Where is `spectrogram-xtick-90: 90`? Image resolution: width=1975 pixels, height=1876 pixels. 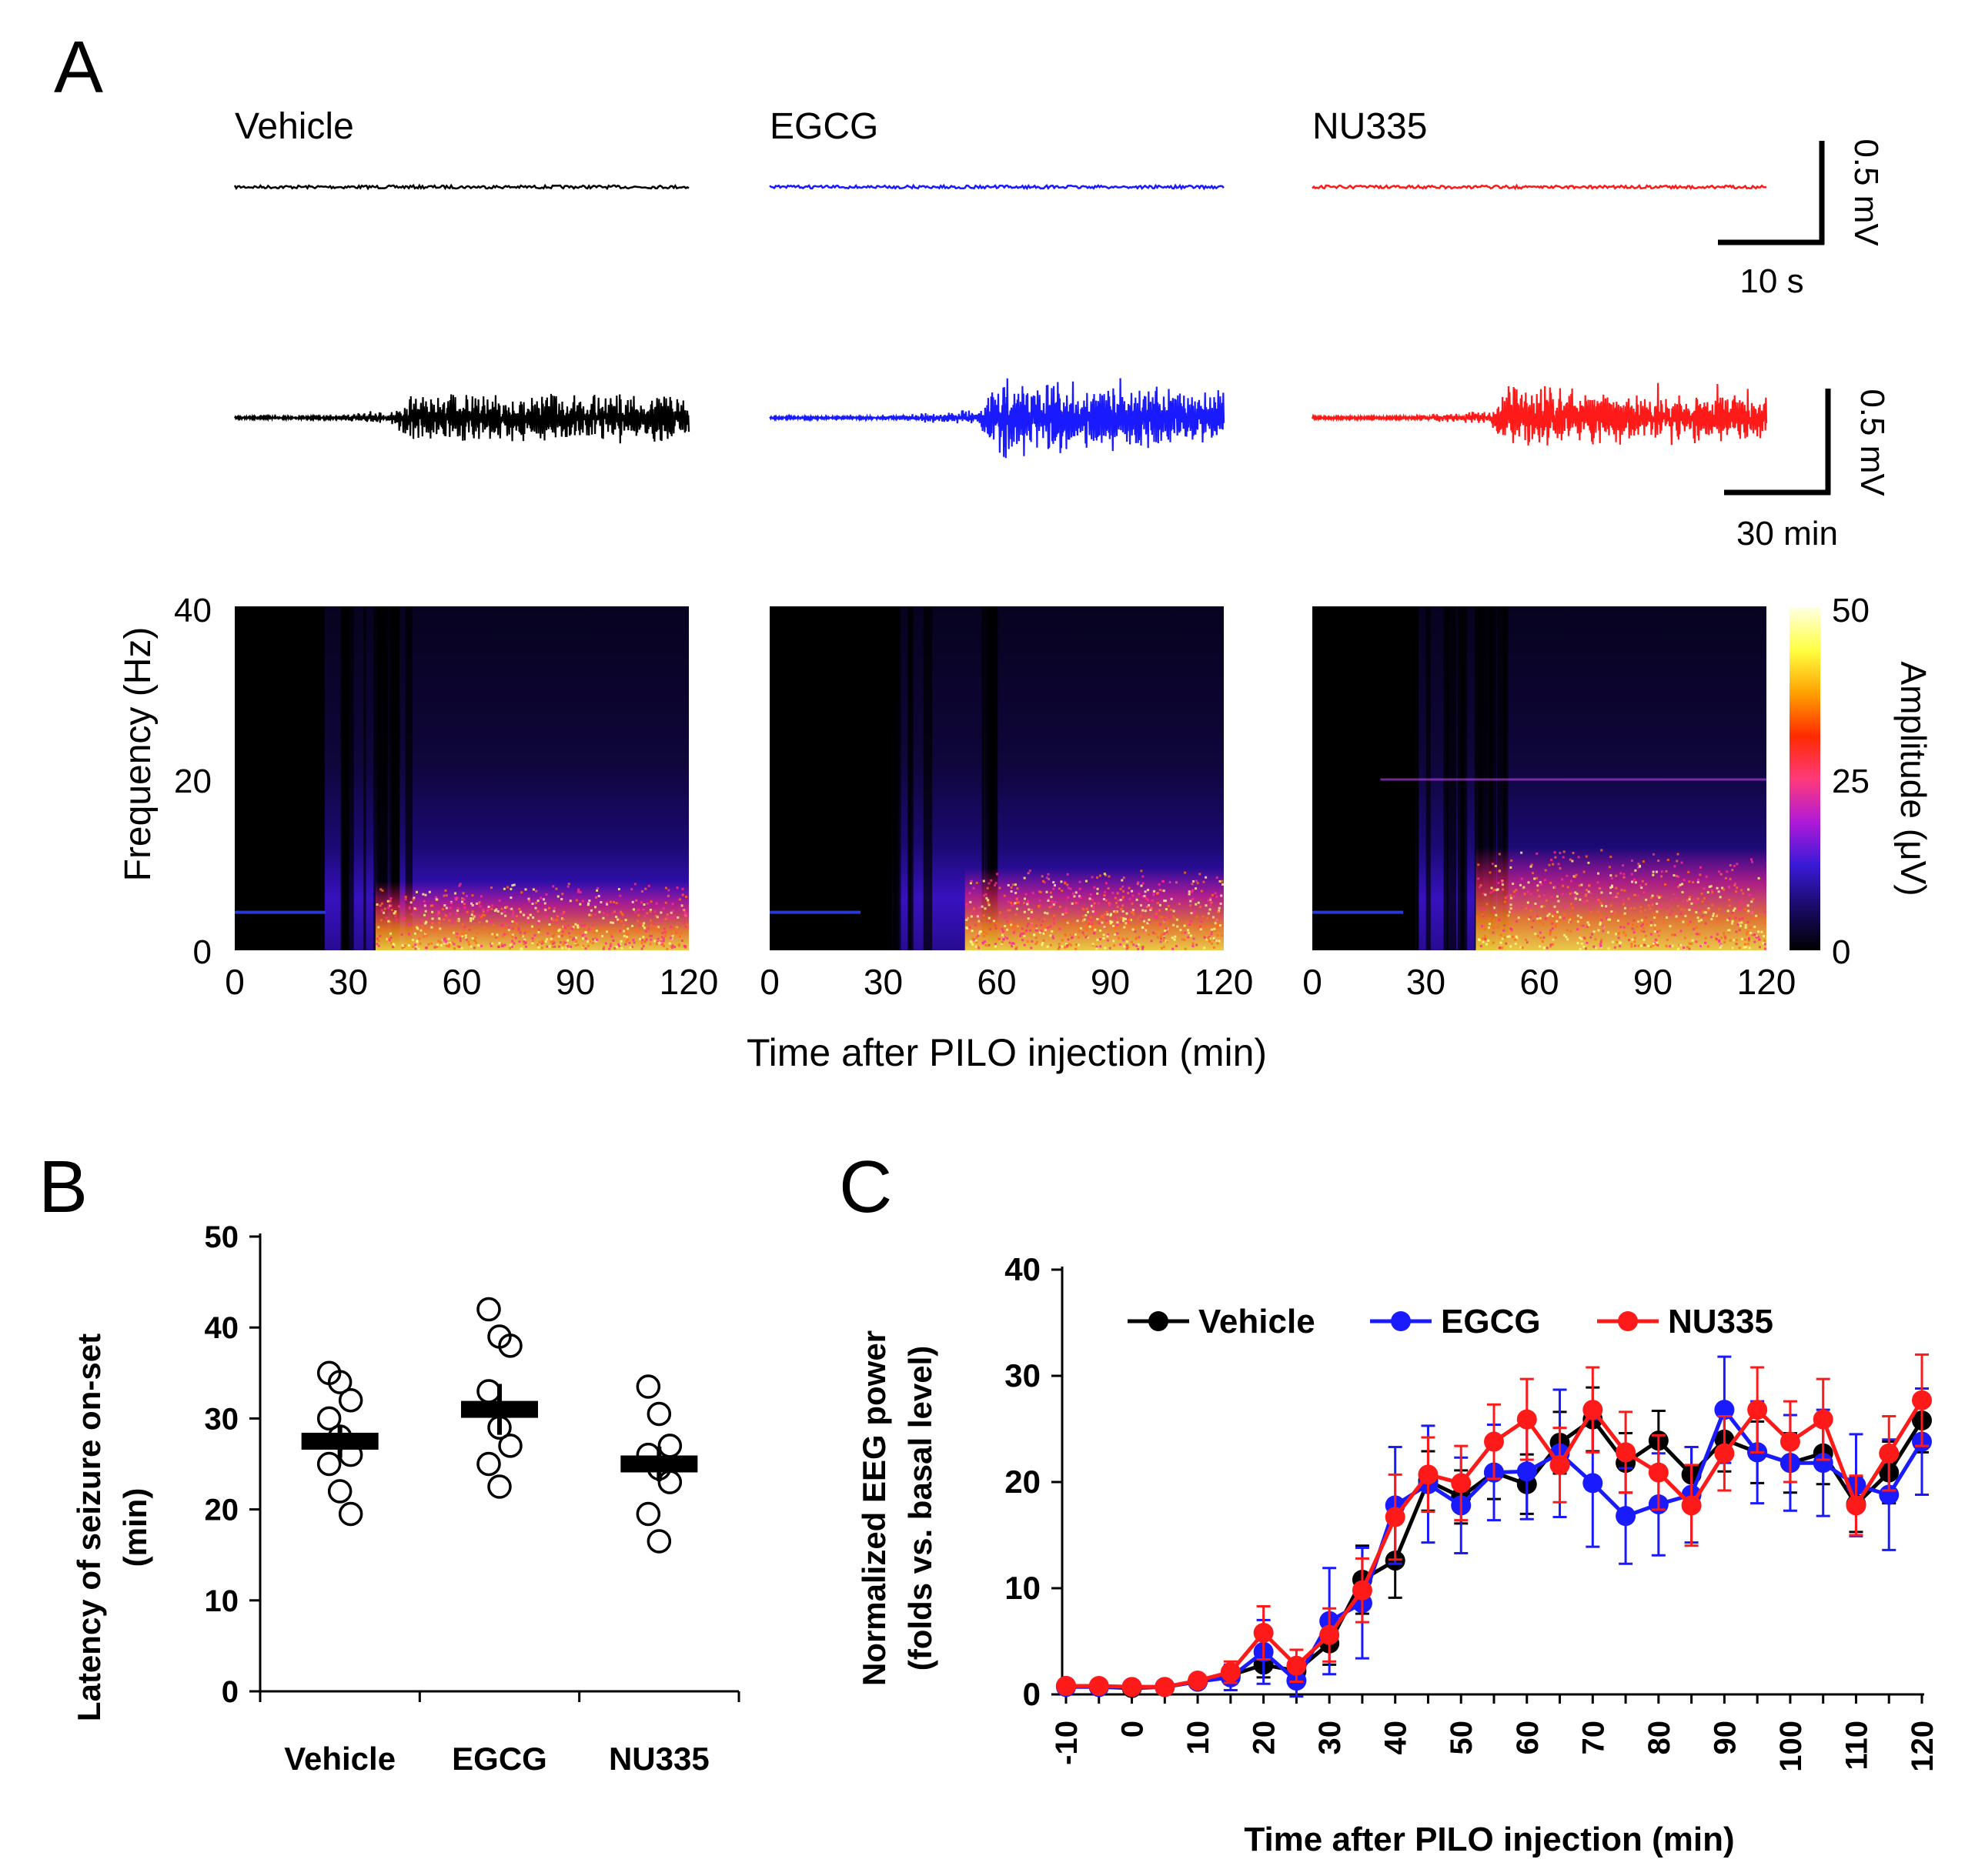 spectrogram-xtick-90: 90 is located at coordinates (1110, 982).